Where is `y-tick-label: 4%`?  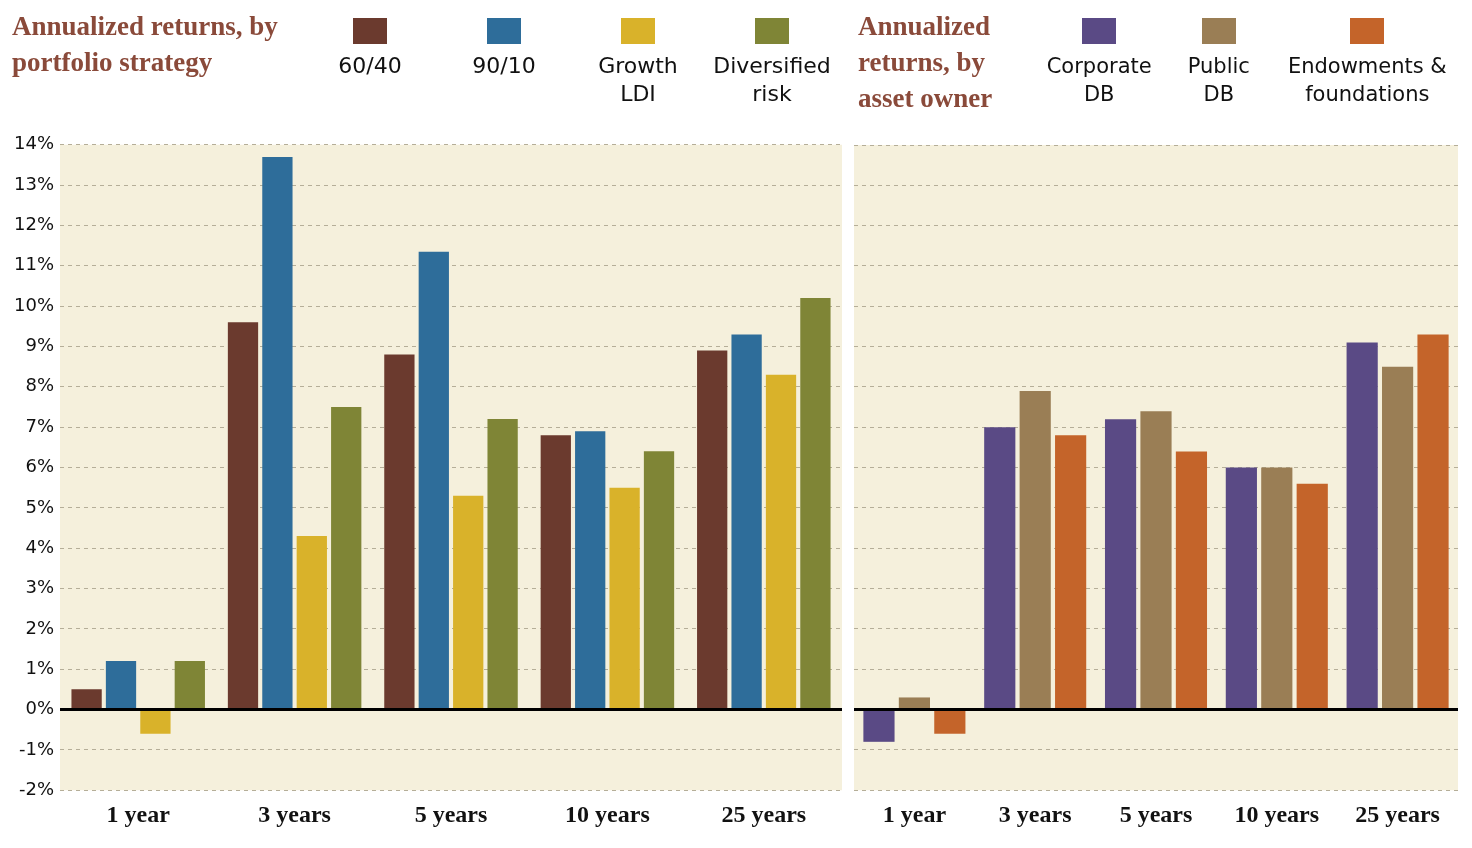 y-tick-label: 4% is located at coordinates (40, 546).